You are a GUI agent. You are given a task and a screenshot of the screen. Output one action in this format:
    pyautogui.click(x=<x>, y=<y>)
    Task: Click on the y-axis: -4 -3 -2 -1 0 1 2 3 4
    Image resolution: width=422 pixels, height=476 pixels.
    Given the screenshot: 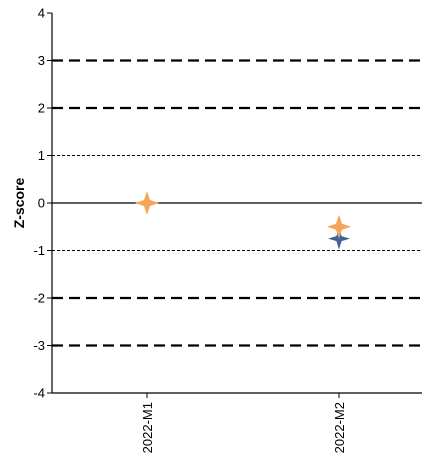 What is the action you would take?
    pyautogui.click(x=42, y=203)
    